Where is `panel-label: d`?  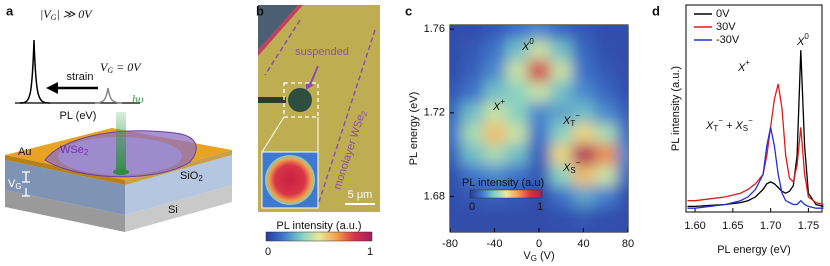
panel-label: d is located at coordinates (656, 10).